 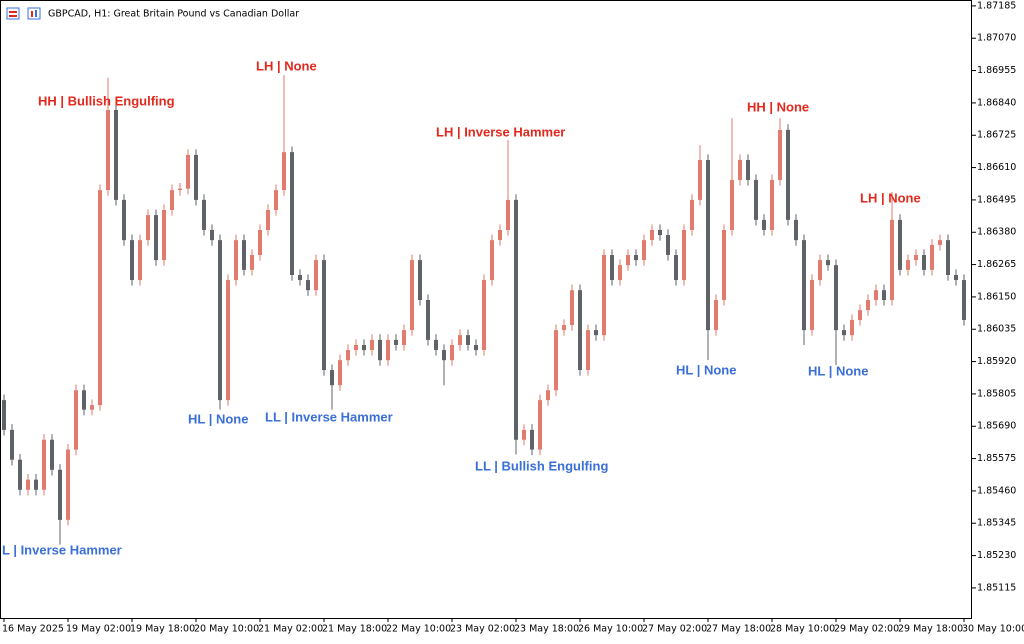 I want to click on x-tick-label: 28 May 10:00, so click(x=802, y=629).